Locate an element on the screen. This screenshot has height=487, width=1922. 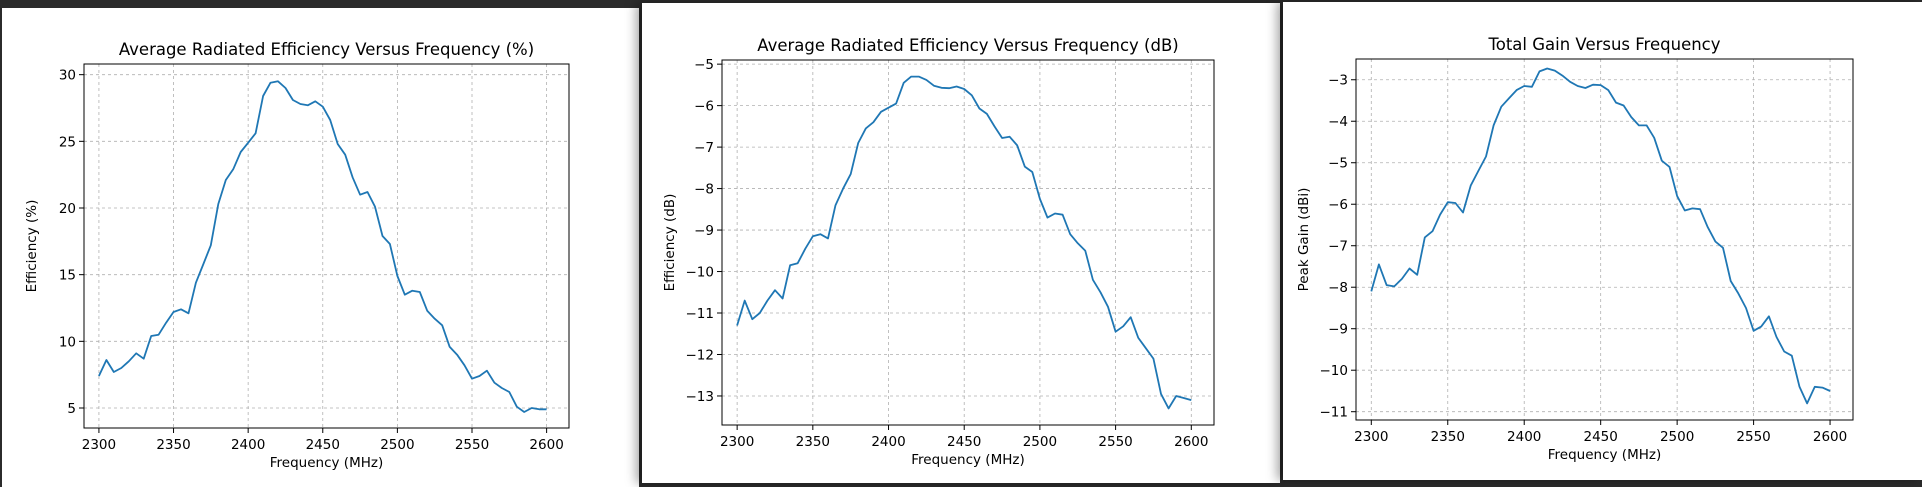
y-tick-label: −3 is located at coordinates (1338, 81).